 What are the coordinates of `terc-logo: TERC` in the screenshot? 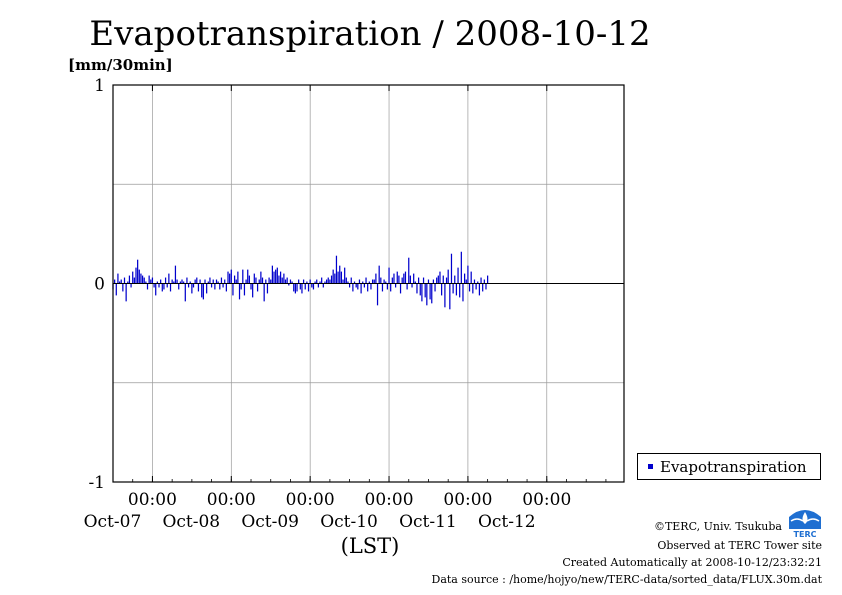 It's located at (805, 521).